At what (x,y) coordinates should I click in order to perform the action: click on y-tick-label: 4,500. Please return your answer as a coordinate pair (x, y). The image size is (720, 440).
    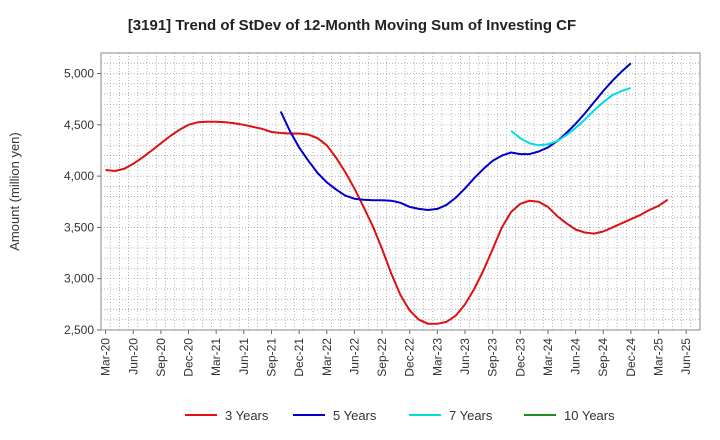
    Looking at the image, I should click on (79, 125).